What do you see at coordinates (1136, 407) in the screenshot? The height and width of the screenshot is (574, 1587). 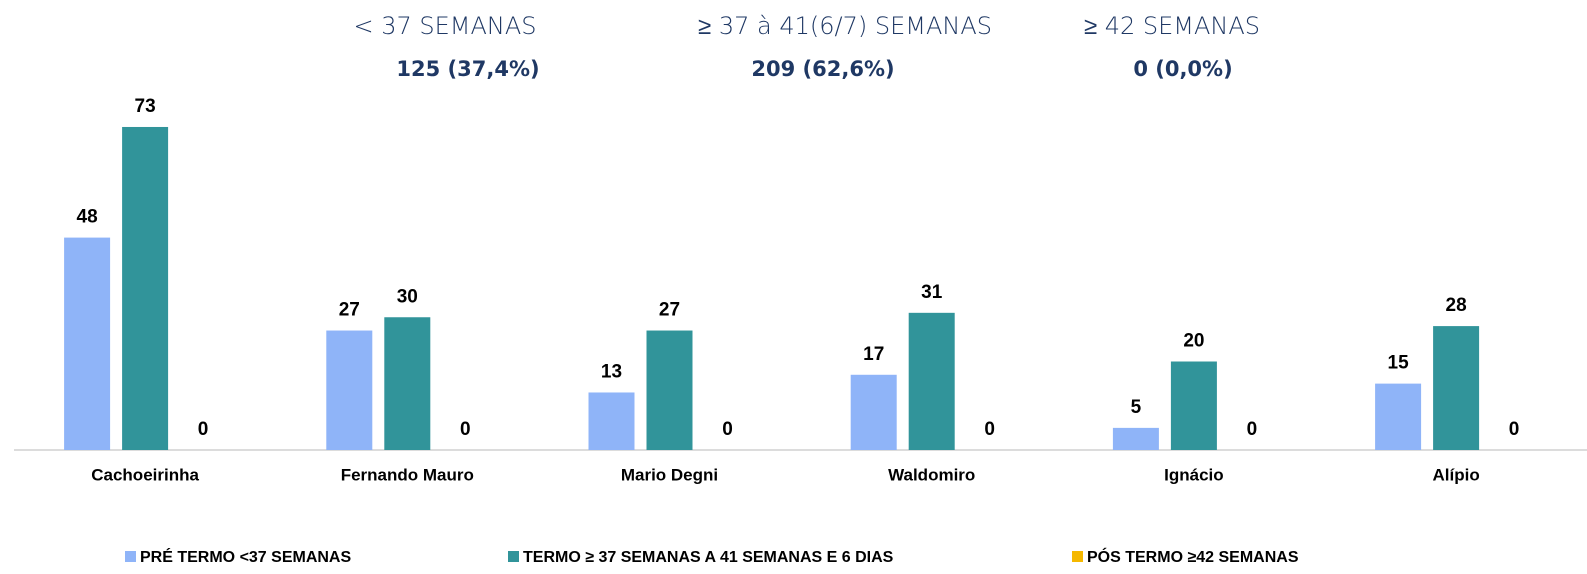 I see `data-label: 5` at bounding box center [1136, 407].